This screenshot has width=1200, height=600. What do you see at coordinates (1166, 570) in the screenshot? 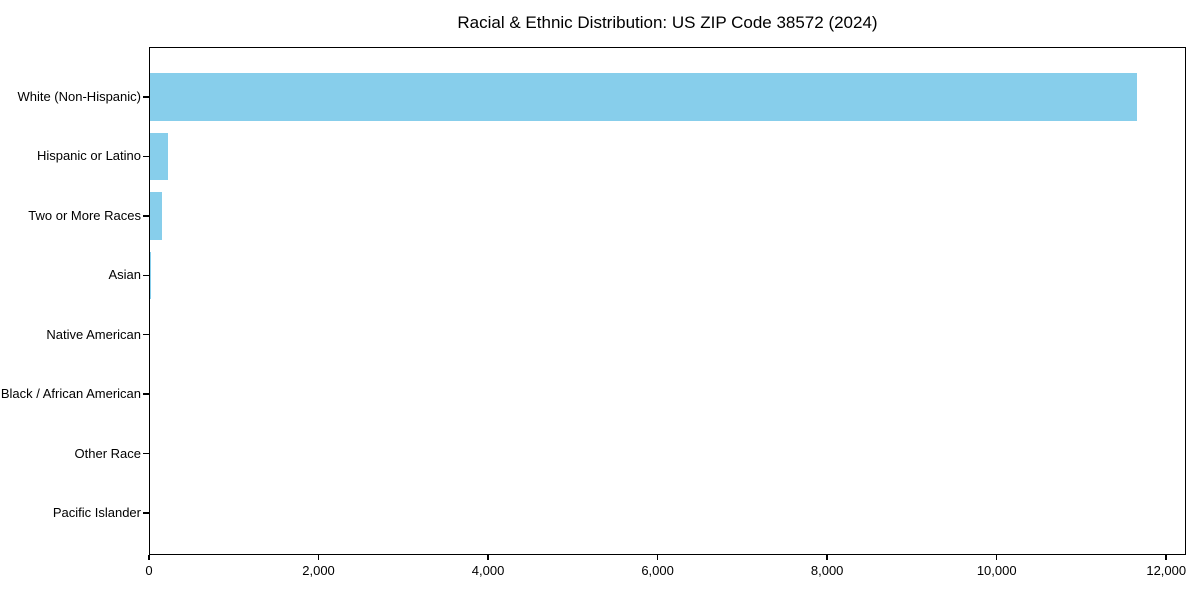
I see `x-tick-label: 12,000` at bounding box center [1166, 570].